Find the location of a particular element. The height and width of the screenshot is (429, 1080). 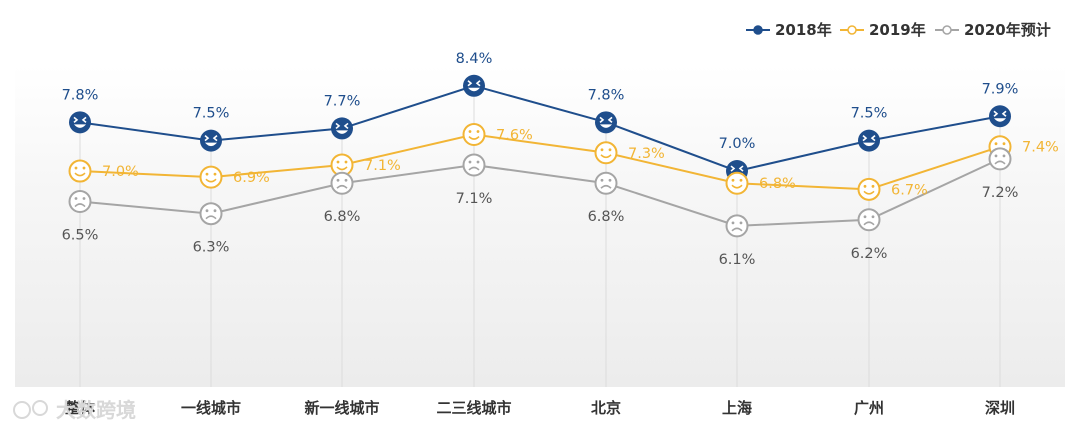

data-label: 7.4% is located at coordinates (1040, 148).